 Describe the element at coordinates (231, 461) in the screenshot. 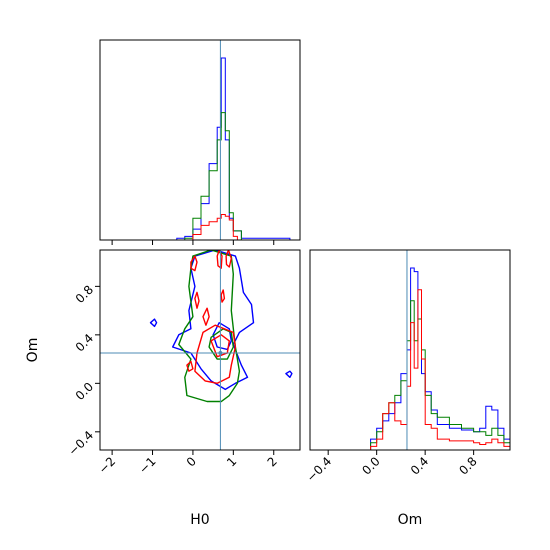

I see `h0-tick-label: 1` at that location.